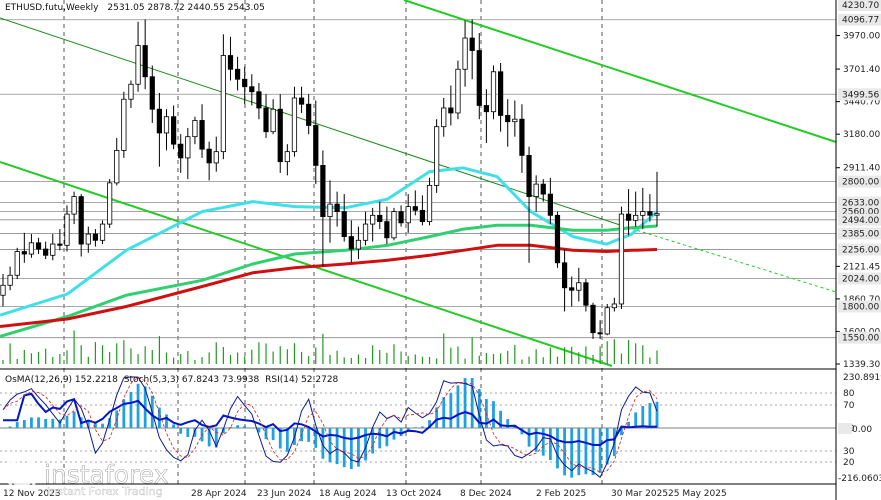 This screenshot has height=500, width=881. Describe the element at coordinates (860, 213) in the screenshot. I see `price-level-value: 2560.00` at that location.